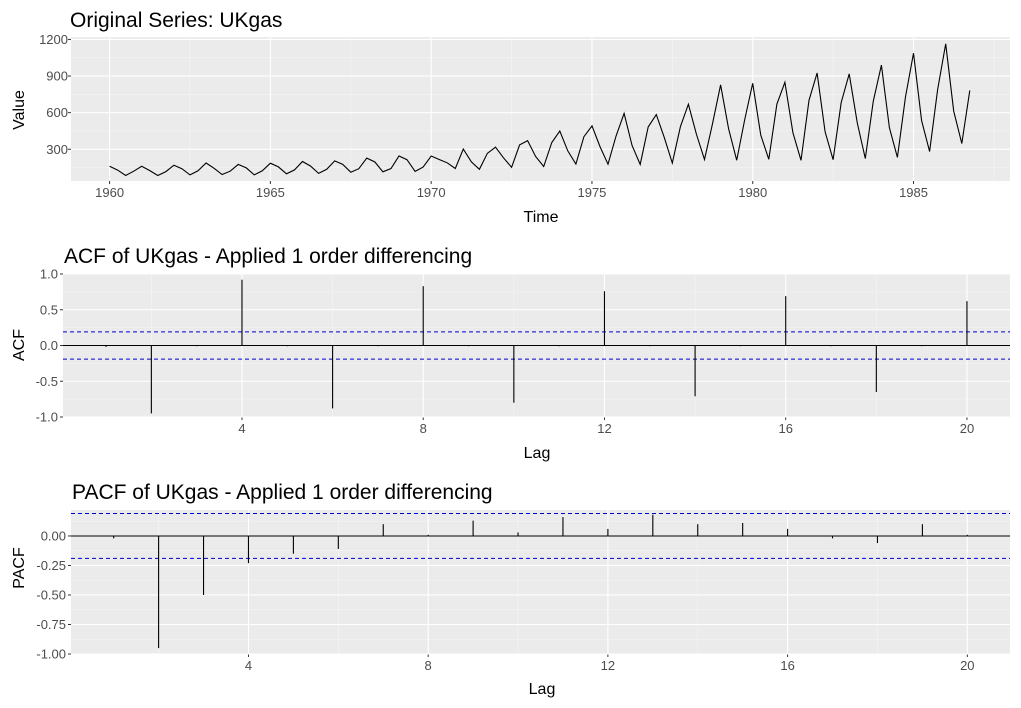 The image size is (1021, 708). I want to click on y-tick-label: -0.5, so click(47, 381).